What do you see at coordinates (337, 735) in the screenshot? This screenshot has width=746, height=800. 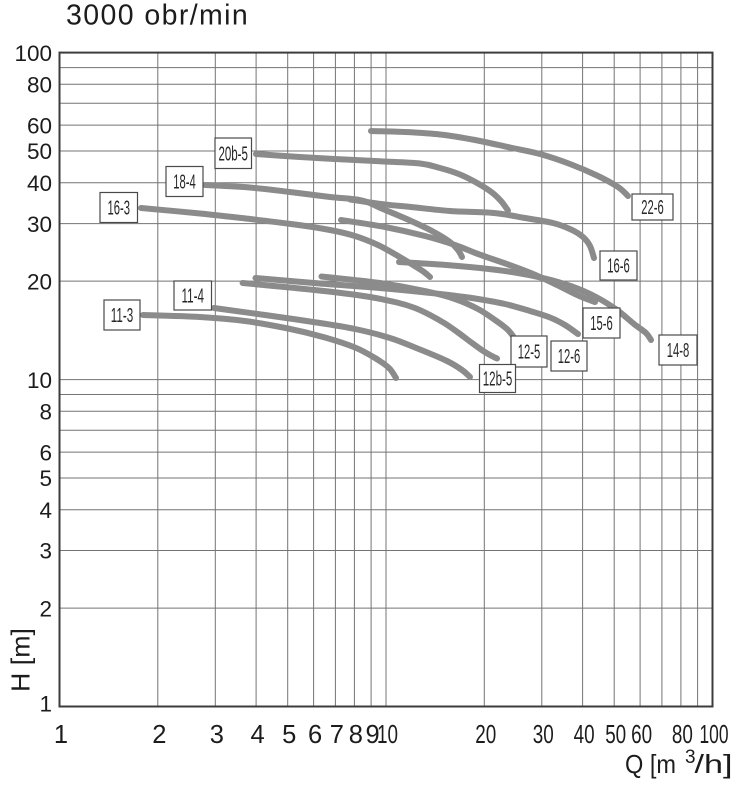 I see `svg-text: 7` at bounding box center [337, 735].